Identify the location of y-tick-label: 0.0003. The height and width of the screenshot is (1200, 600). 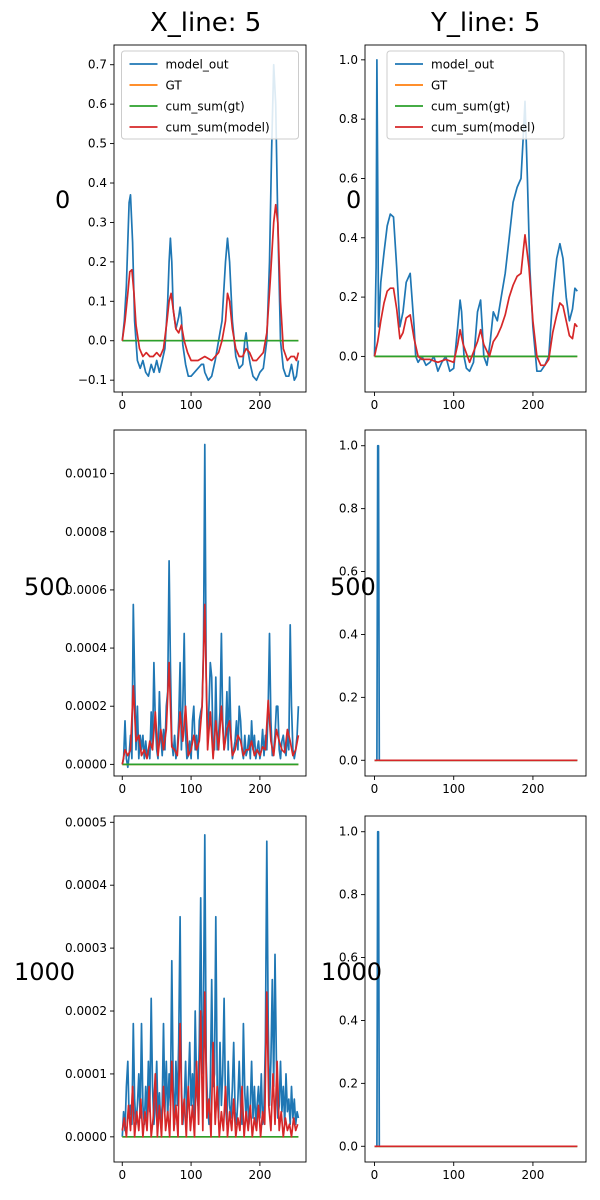
(86, 948).